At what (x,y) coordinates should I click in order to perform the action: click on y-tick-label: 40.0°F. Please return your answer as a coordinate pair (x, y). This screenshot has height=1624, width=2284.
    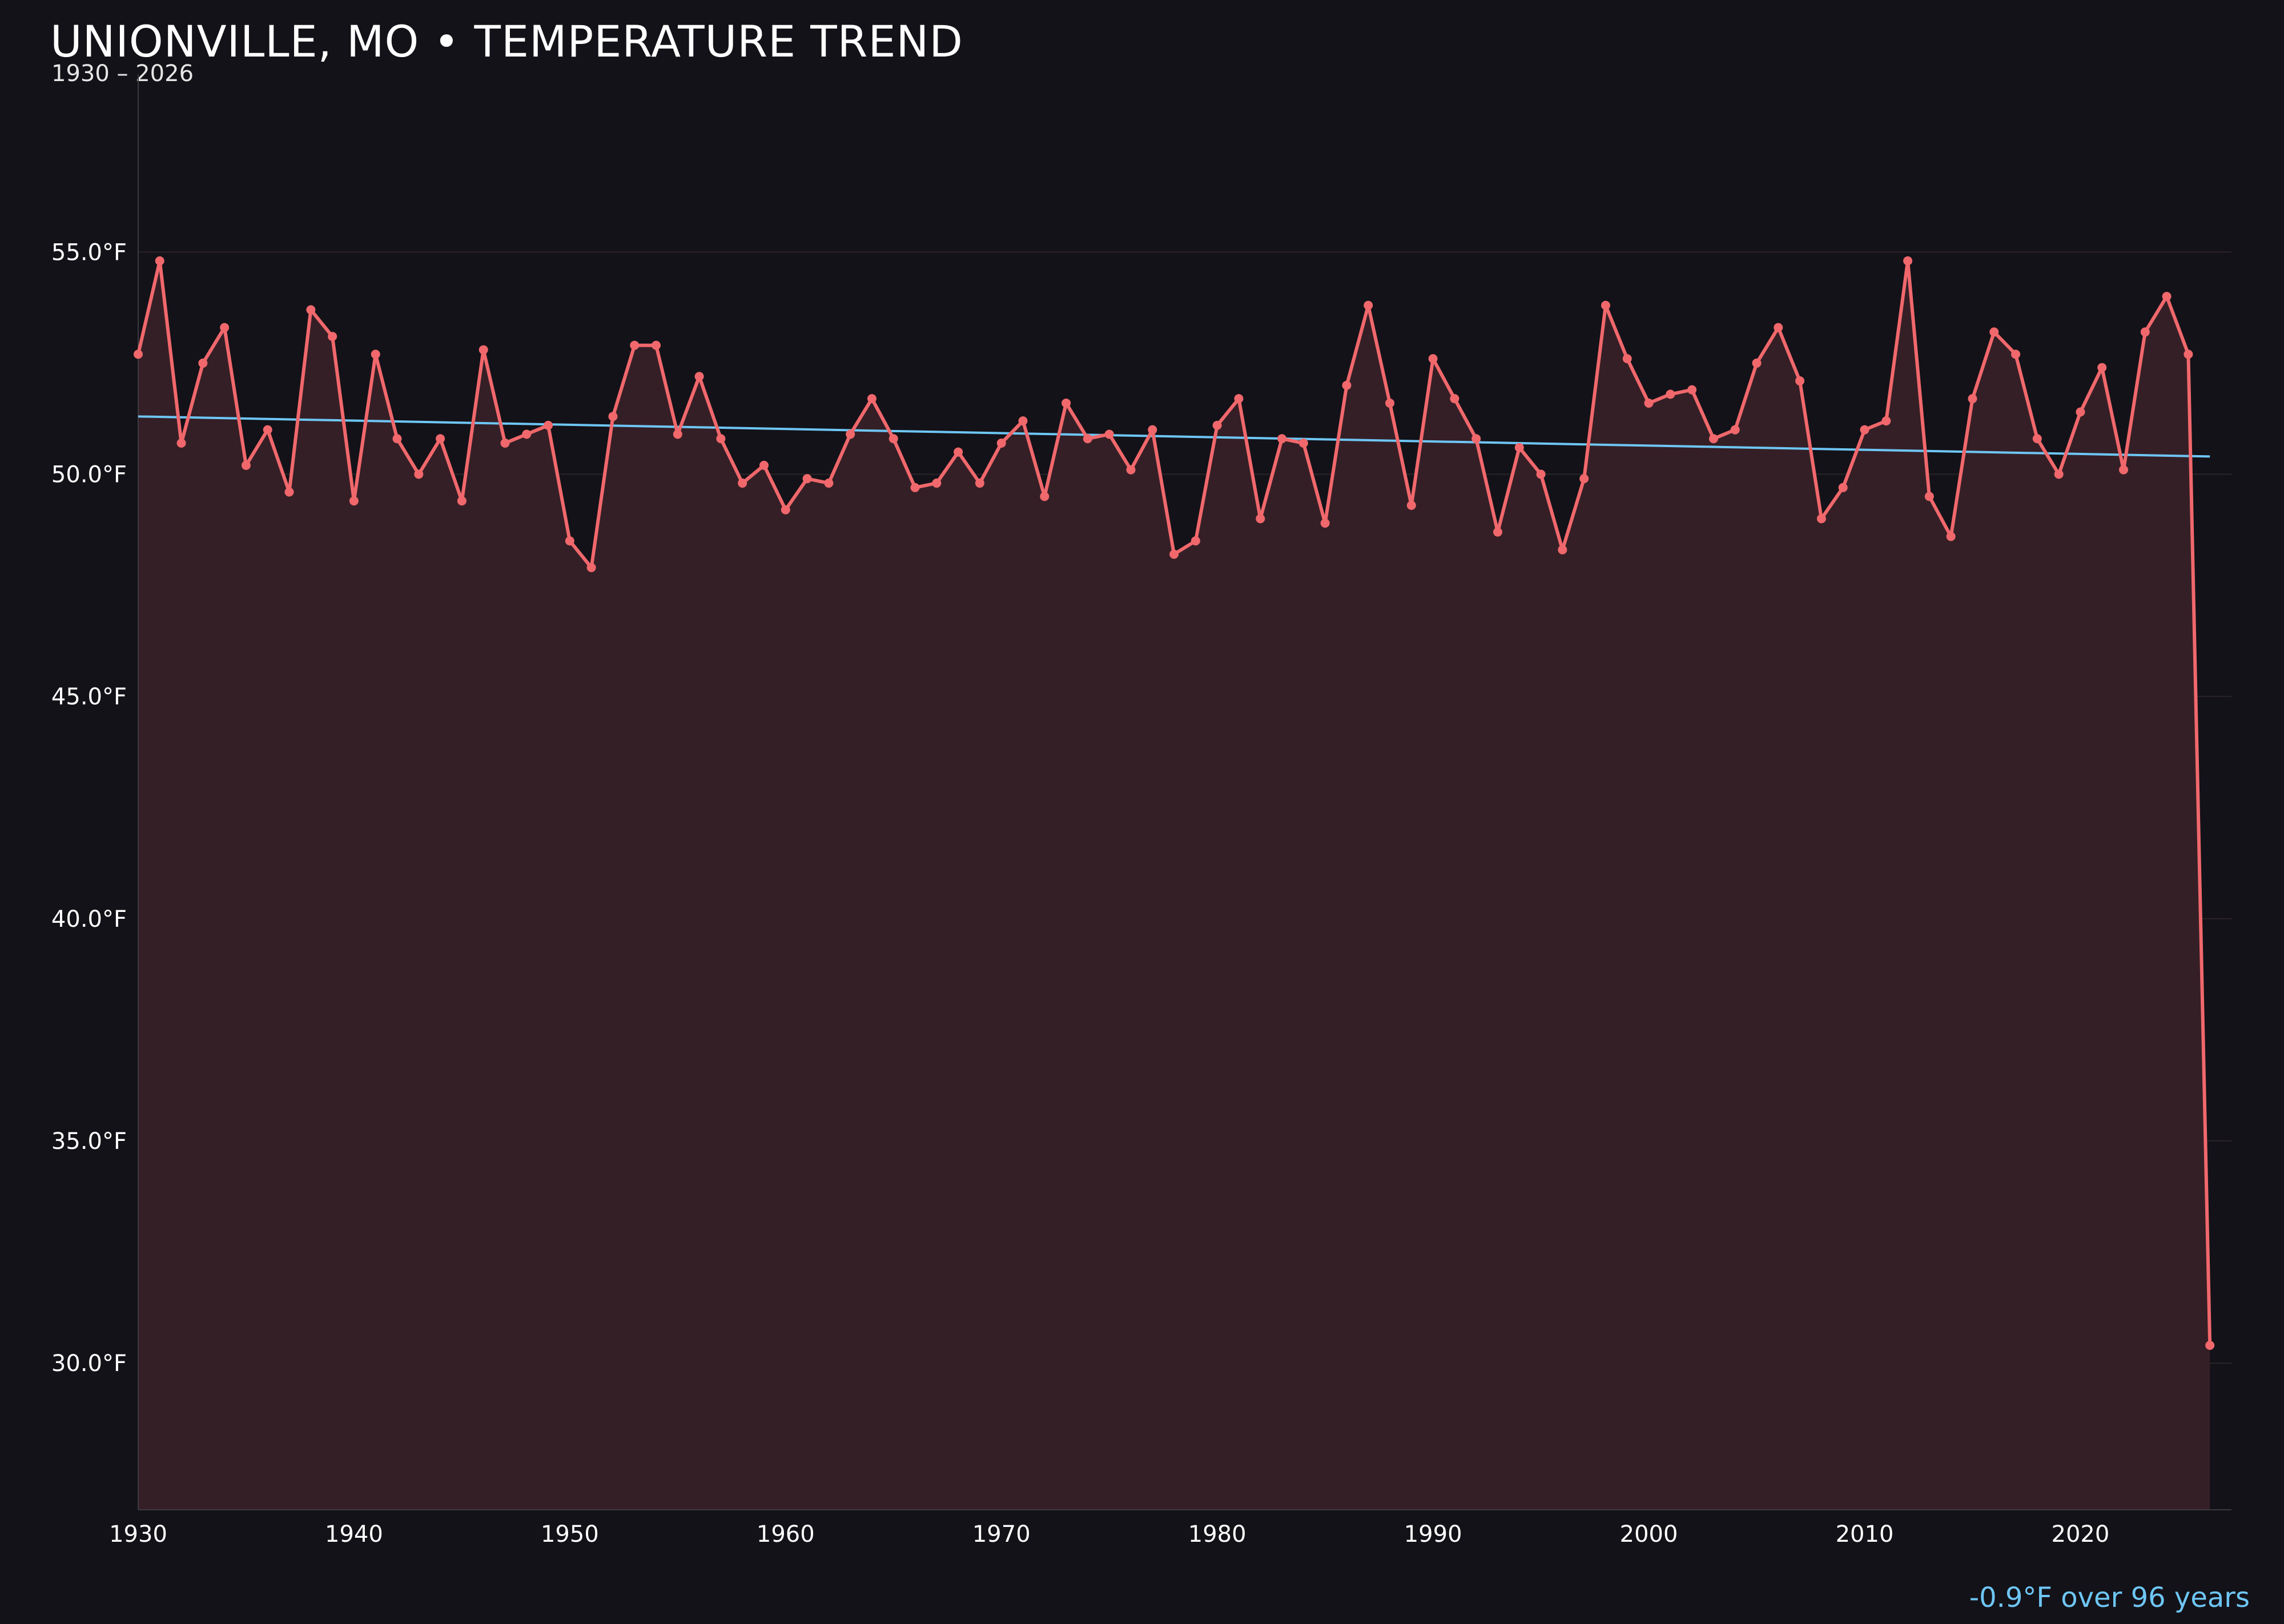
    Looking at the image, I should click on (89, 919).